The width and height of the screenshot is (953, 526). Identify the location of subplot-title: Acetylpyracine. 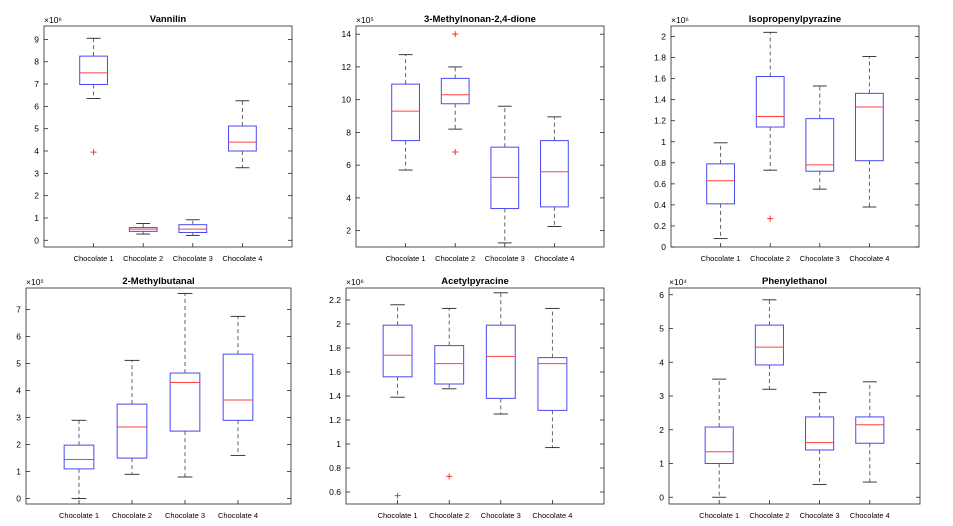
(475, 281).